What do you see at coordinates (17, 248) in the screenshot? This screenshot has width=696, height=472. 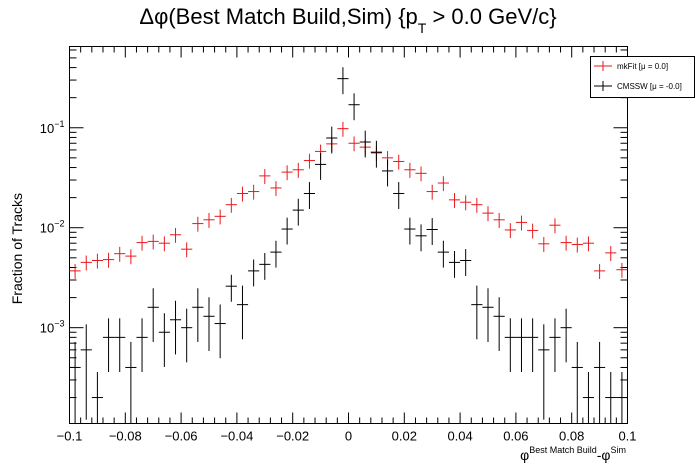 I see `y-axis-label: Fraction of Tracks` at bounding box center [17, 248].